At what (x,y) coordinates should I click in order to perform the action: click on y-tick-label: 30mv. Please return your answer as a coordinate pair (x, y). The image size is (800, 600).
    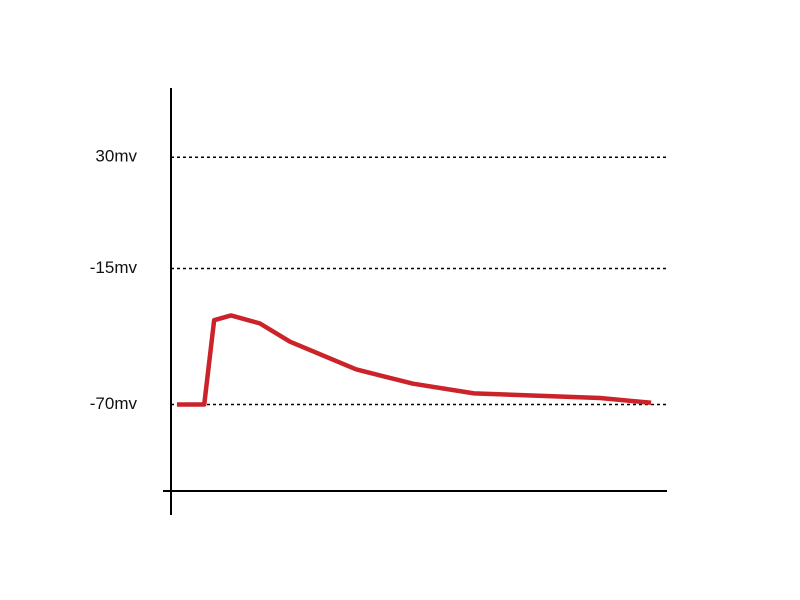
    Looking at the image, I should click on (116, 156).